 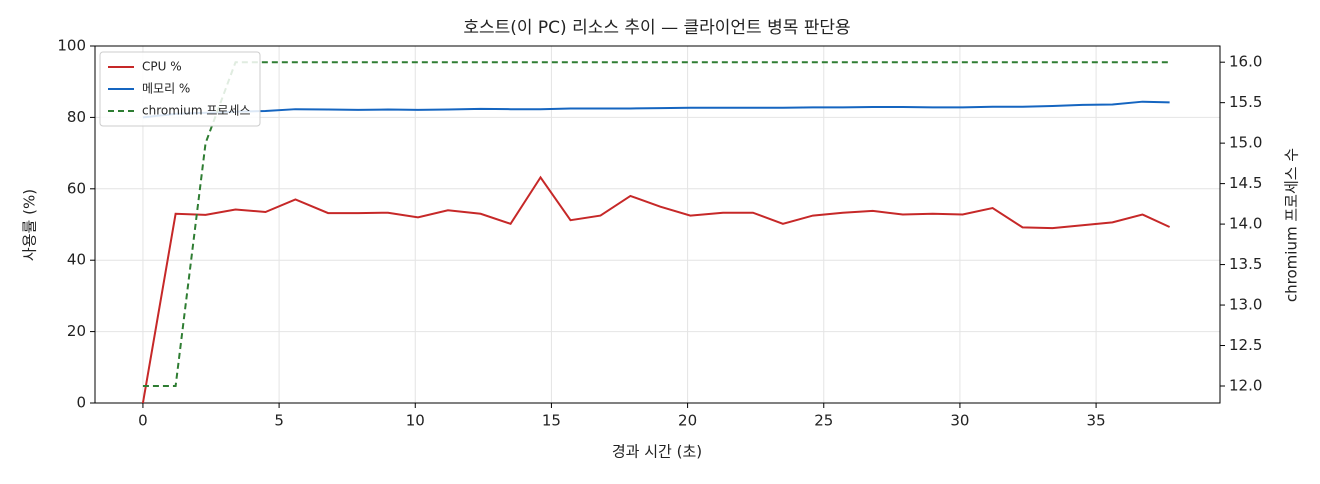 I want to click on y2-tick-label: 14.0, so click(x=1245, y=224).